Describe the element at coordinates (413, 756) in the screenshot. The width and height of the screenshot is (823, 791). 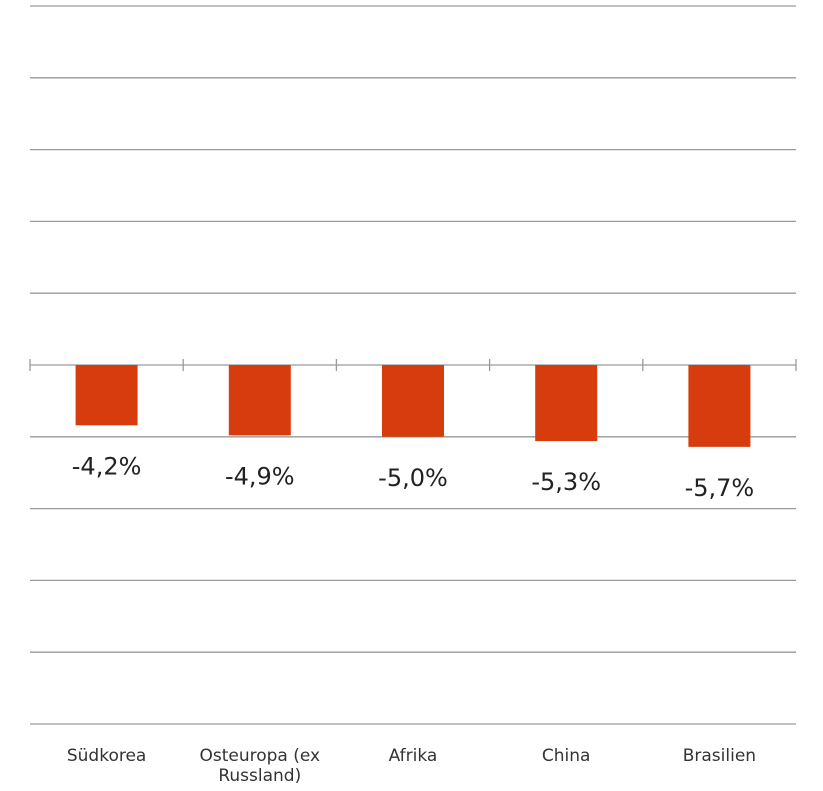
I see `x-tick-label: Afrika` at that location.